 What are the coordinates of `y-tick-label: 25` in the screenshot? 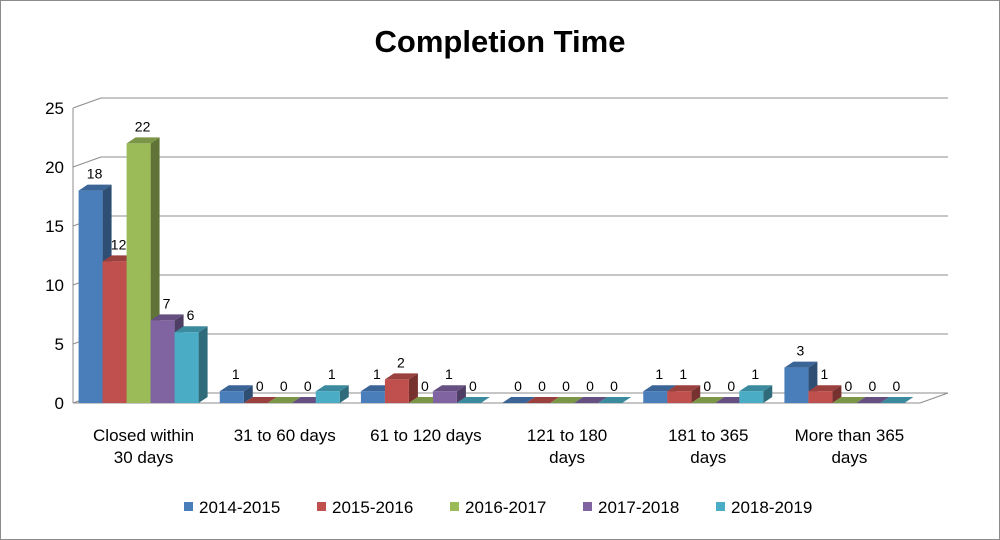 It's located at (54, 108).